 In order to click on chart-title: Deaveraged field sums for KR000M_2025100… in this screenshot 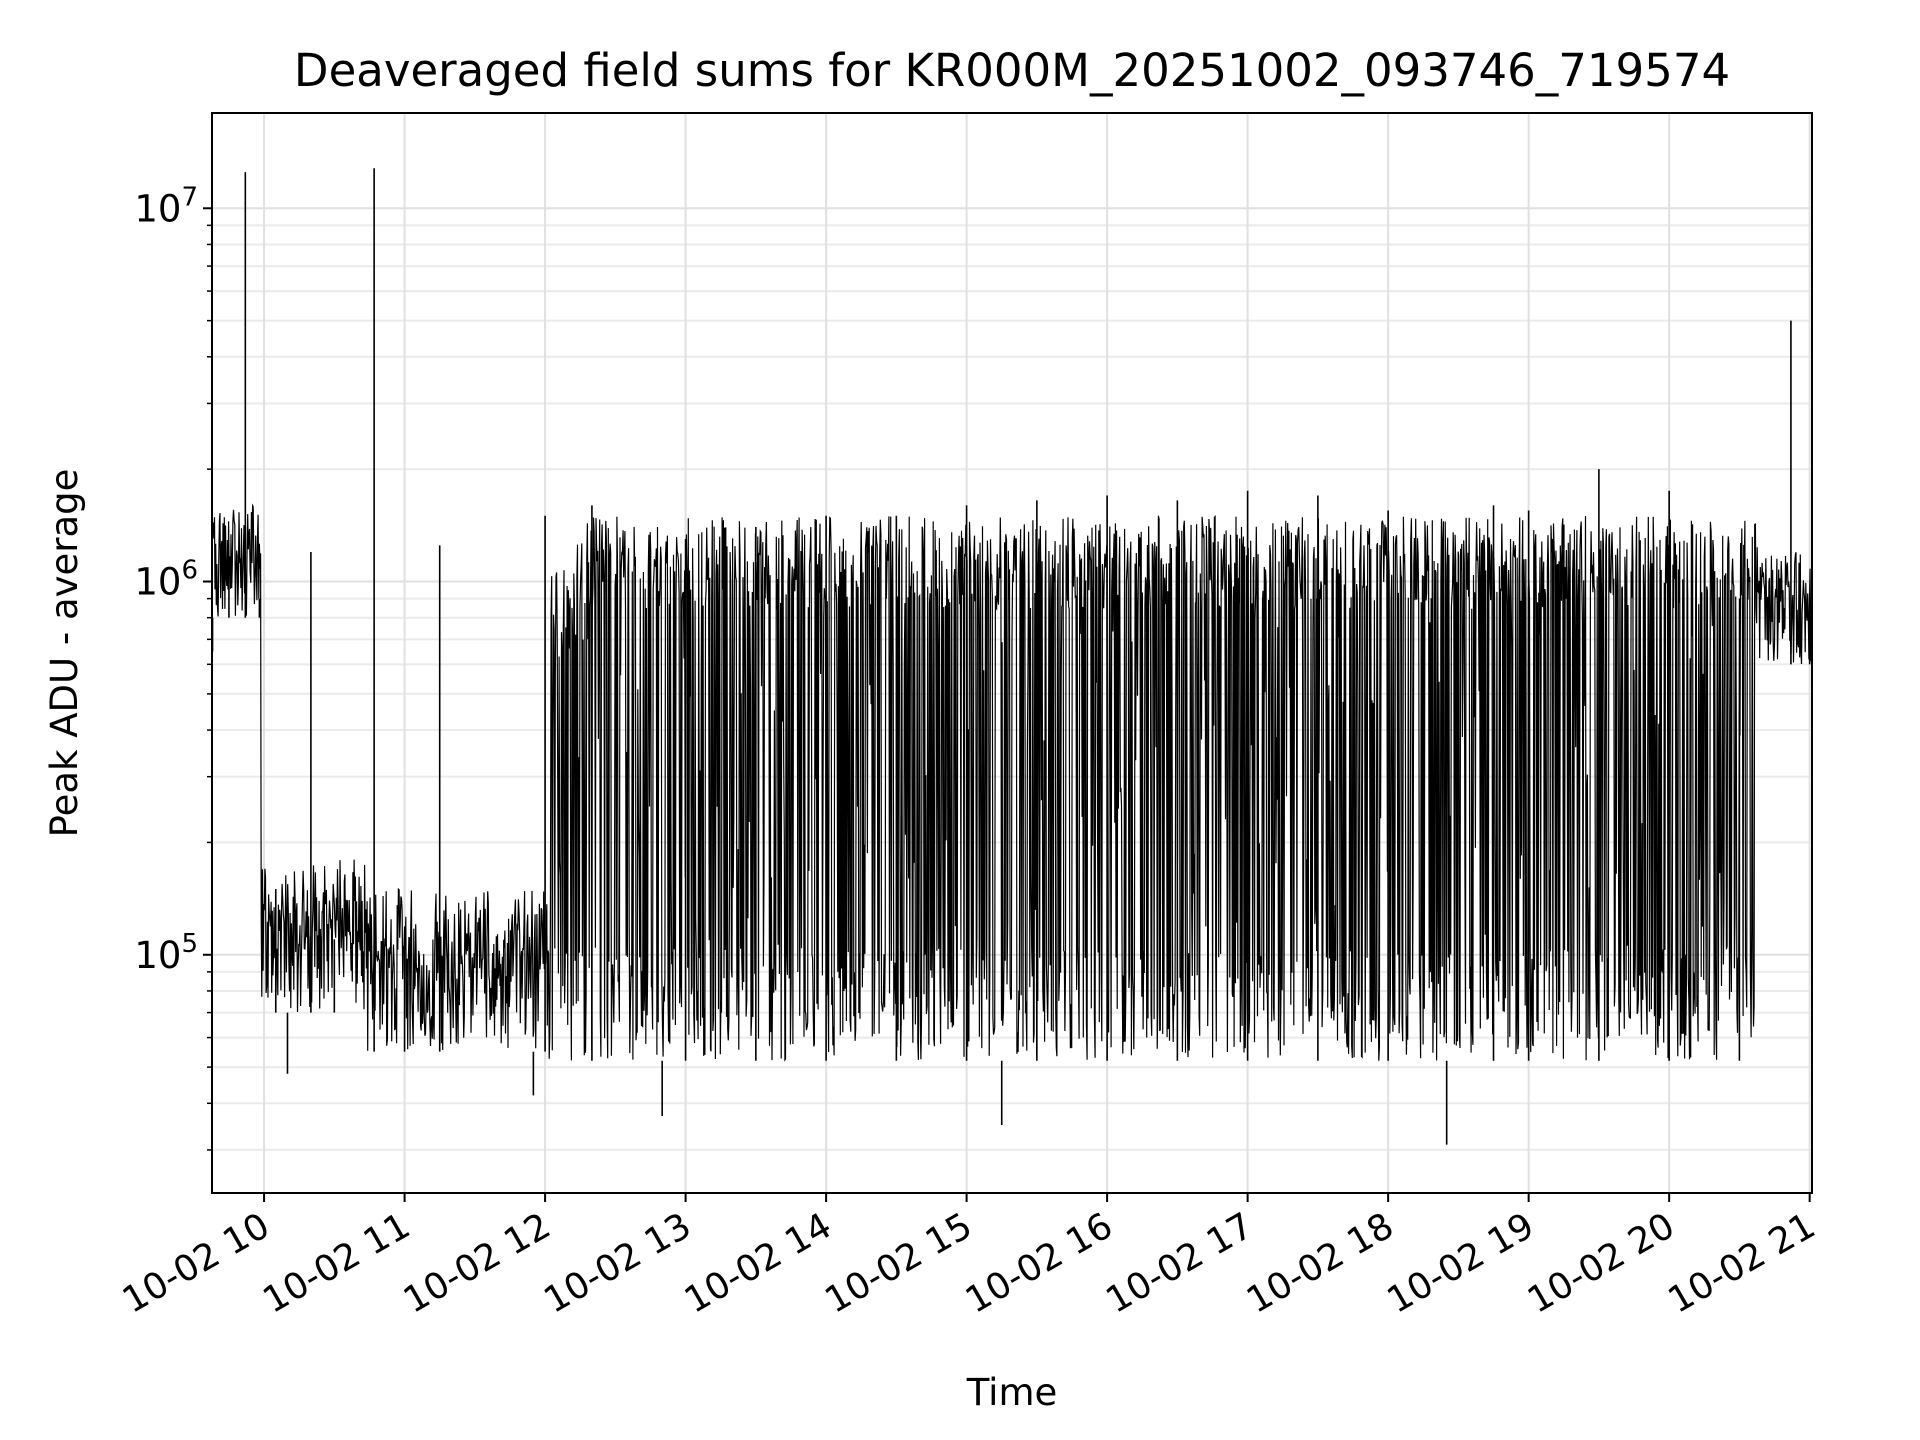, I will do `click(1012, 70)`.